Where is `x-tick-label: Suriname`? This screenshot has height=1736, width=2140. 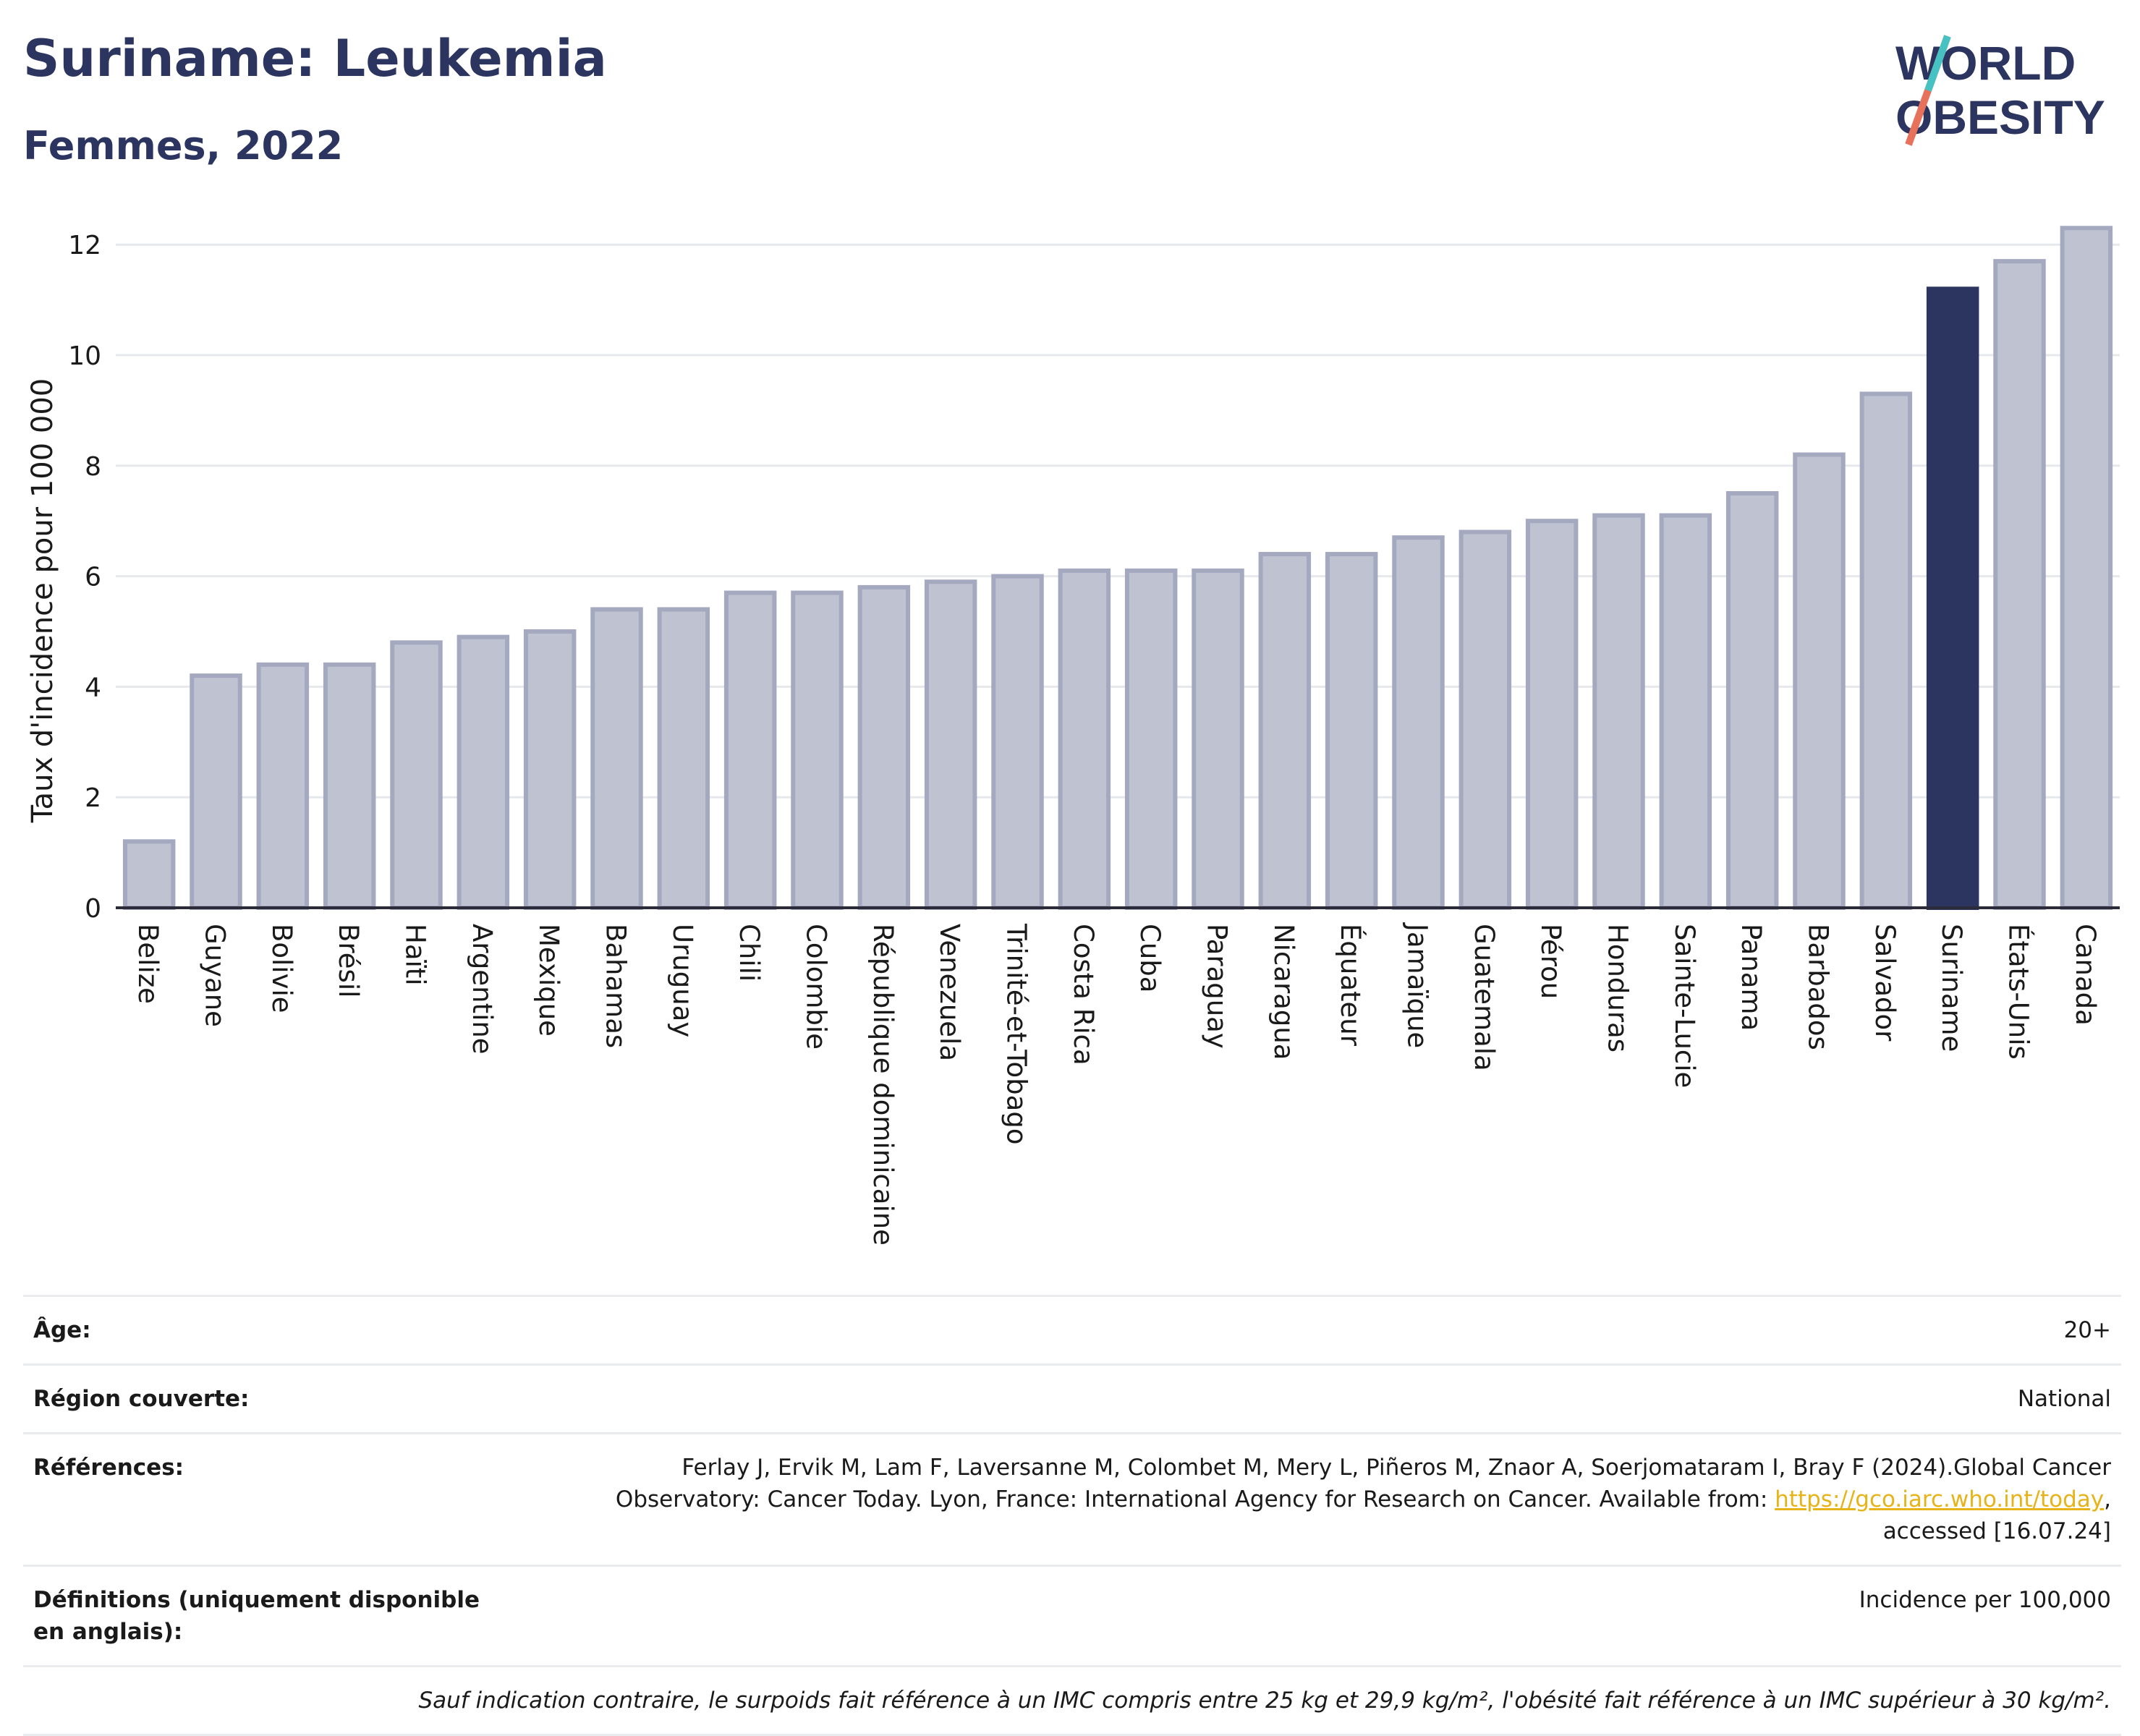 x-tick-label: Suriname is located at coordinates (1951, 988).